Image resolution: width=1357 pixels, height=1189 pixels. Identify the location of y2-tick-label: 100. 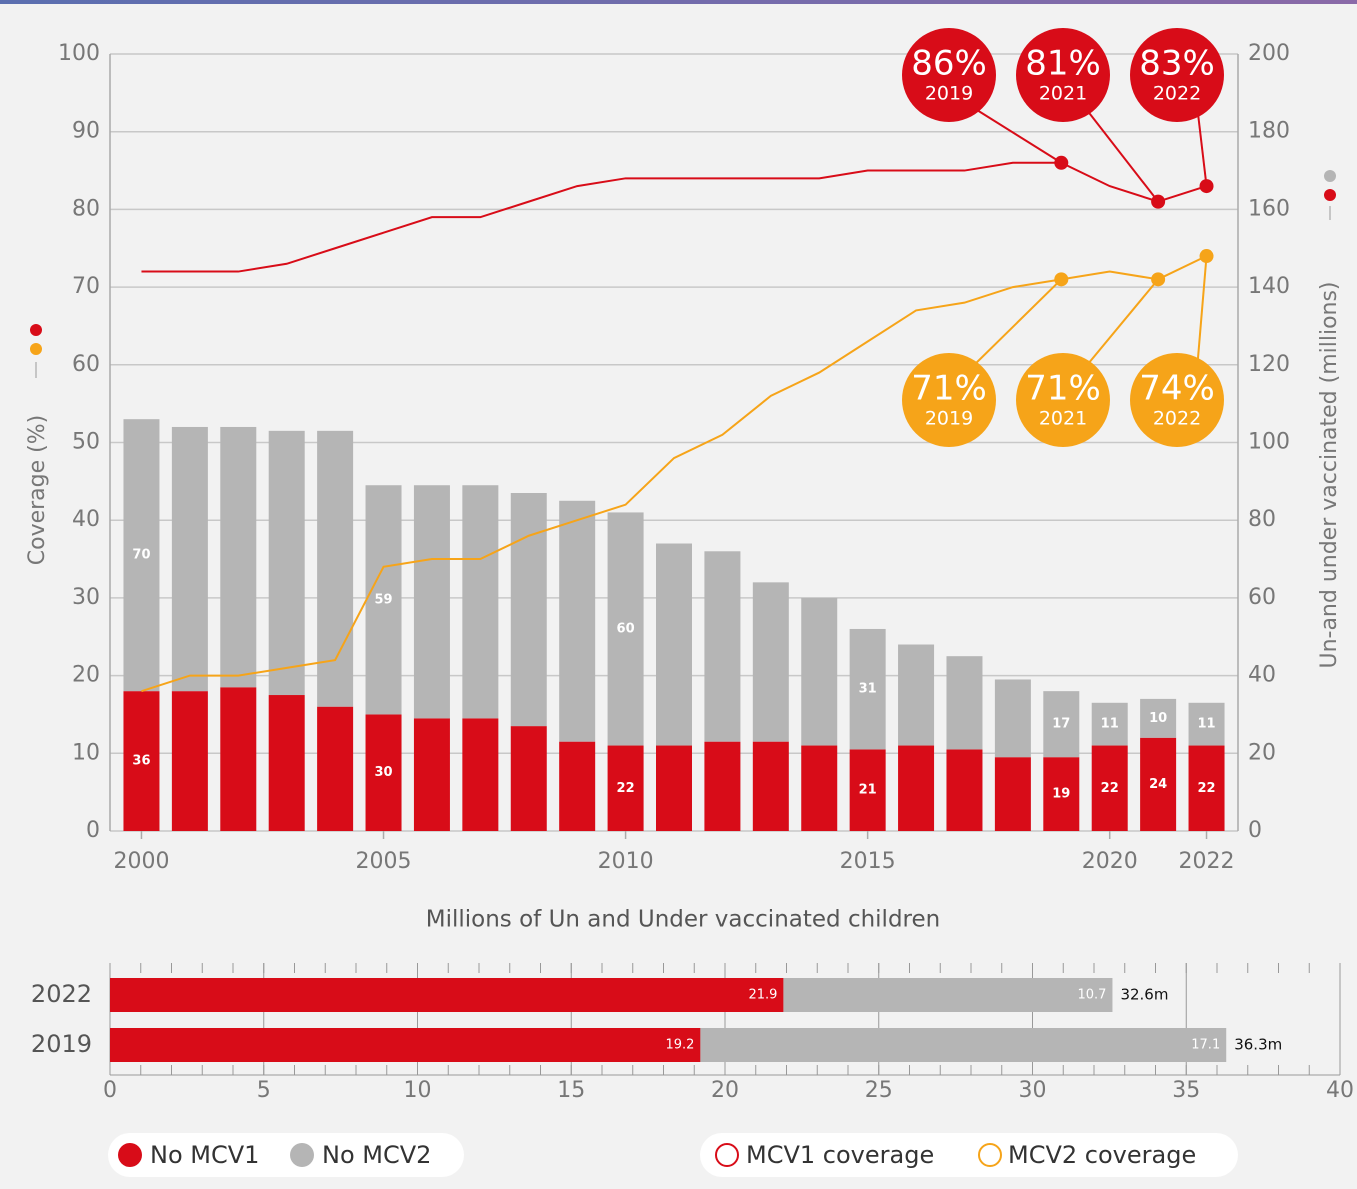
(1269, 442).